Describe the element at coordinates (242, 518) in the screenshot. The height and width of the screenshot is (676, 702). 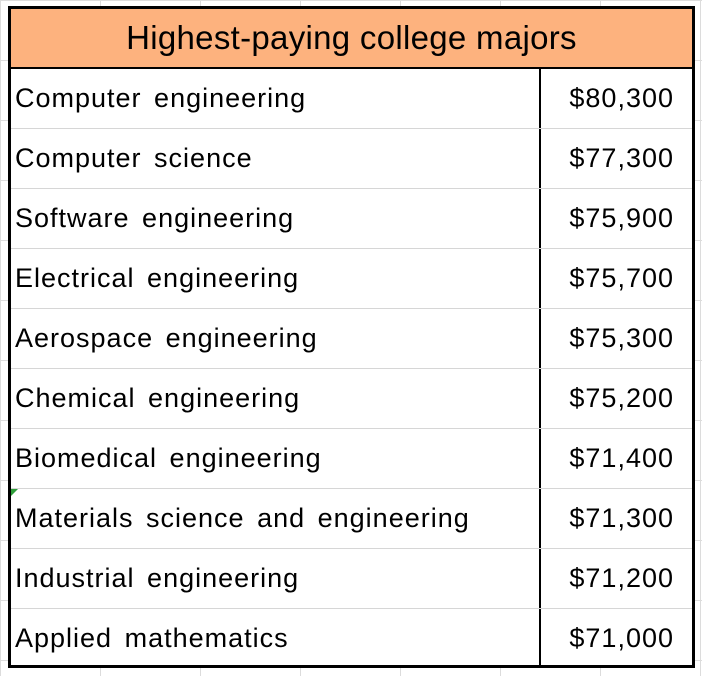
I see `major-cell: Materials science and engineering` at that location.